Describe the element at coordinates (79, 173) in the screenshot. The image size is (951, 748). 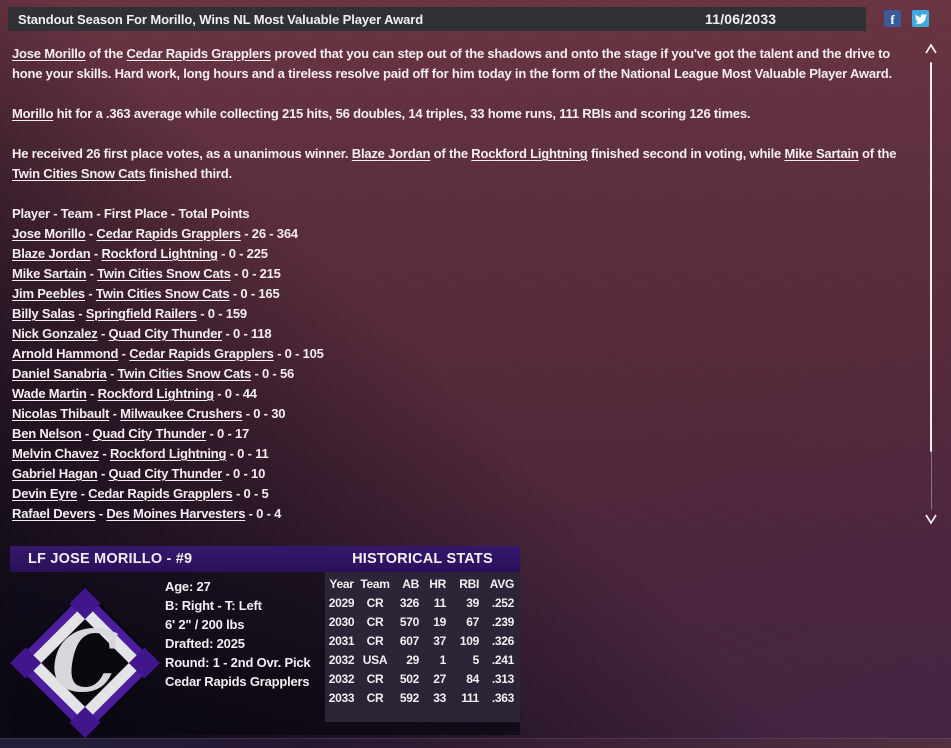
I see `inline-link: Twin Cities Snow Cats` at that location.